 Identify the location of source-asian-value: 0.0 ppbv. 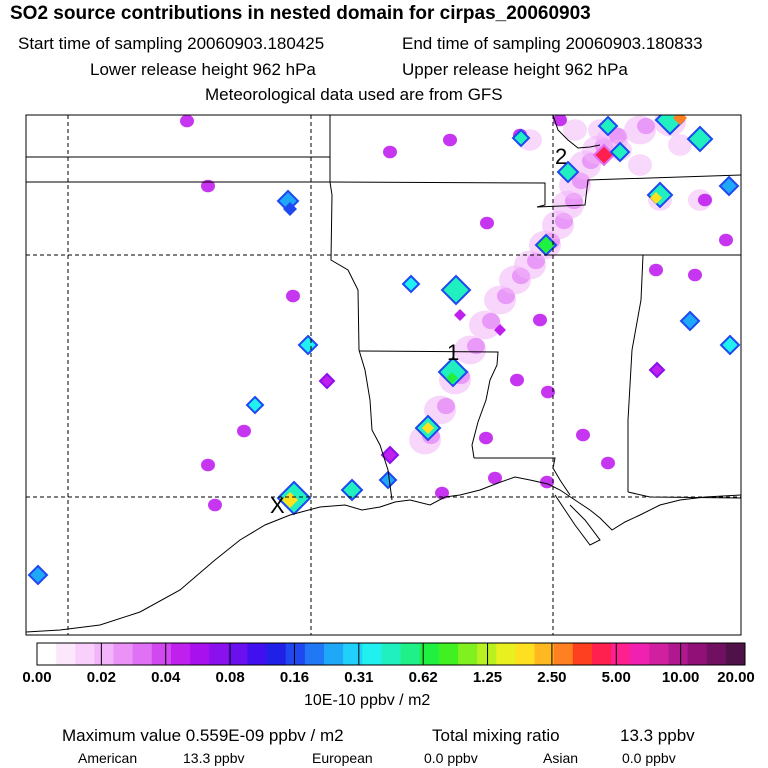
(649, 758).